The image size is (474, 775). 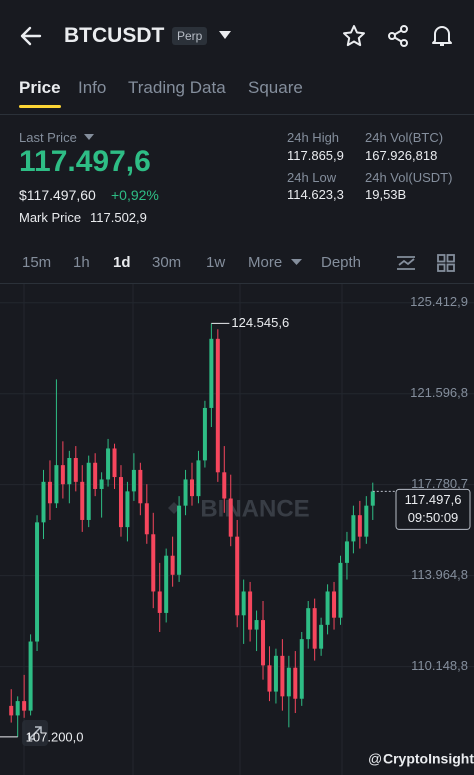 What do you see at coordinates (341, 262) in the screenshot?
I see `interval-button: Depth` at bounding box center [341, 262].